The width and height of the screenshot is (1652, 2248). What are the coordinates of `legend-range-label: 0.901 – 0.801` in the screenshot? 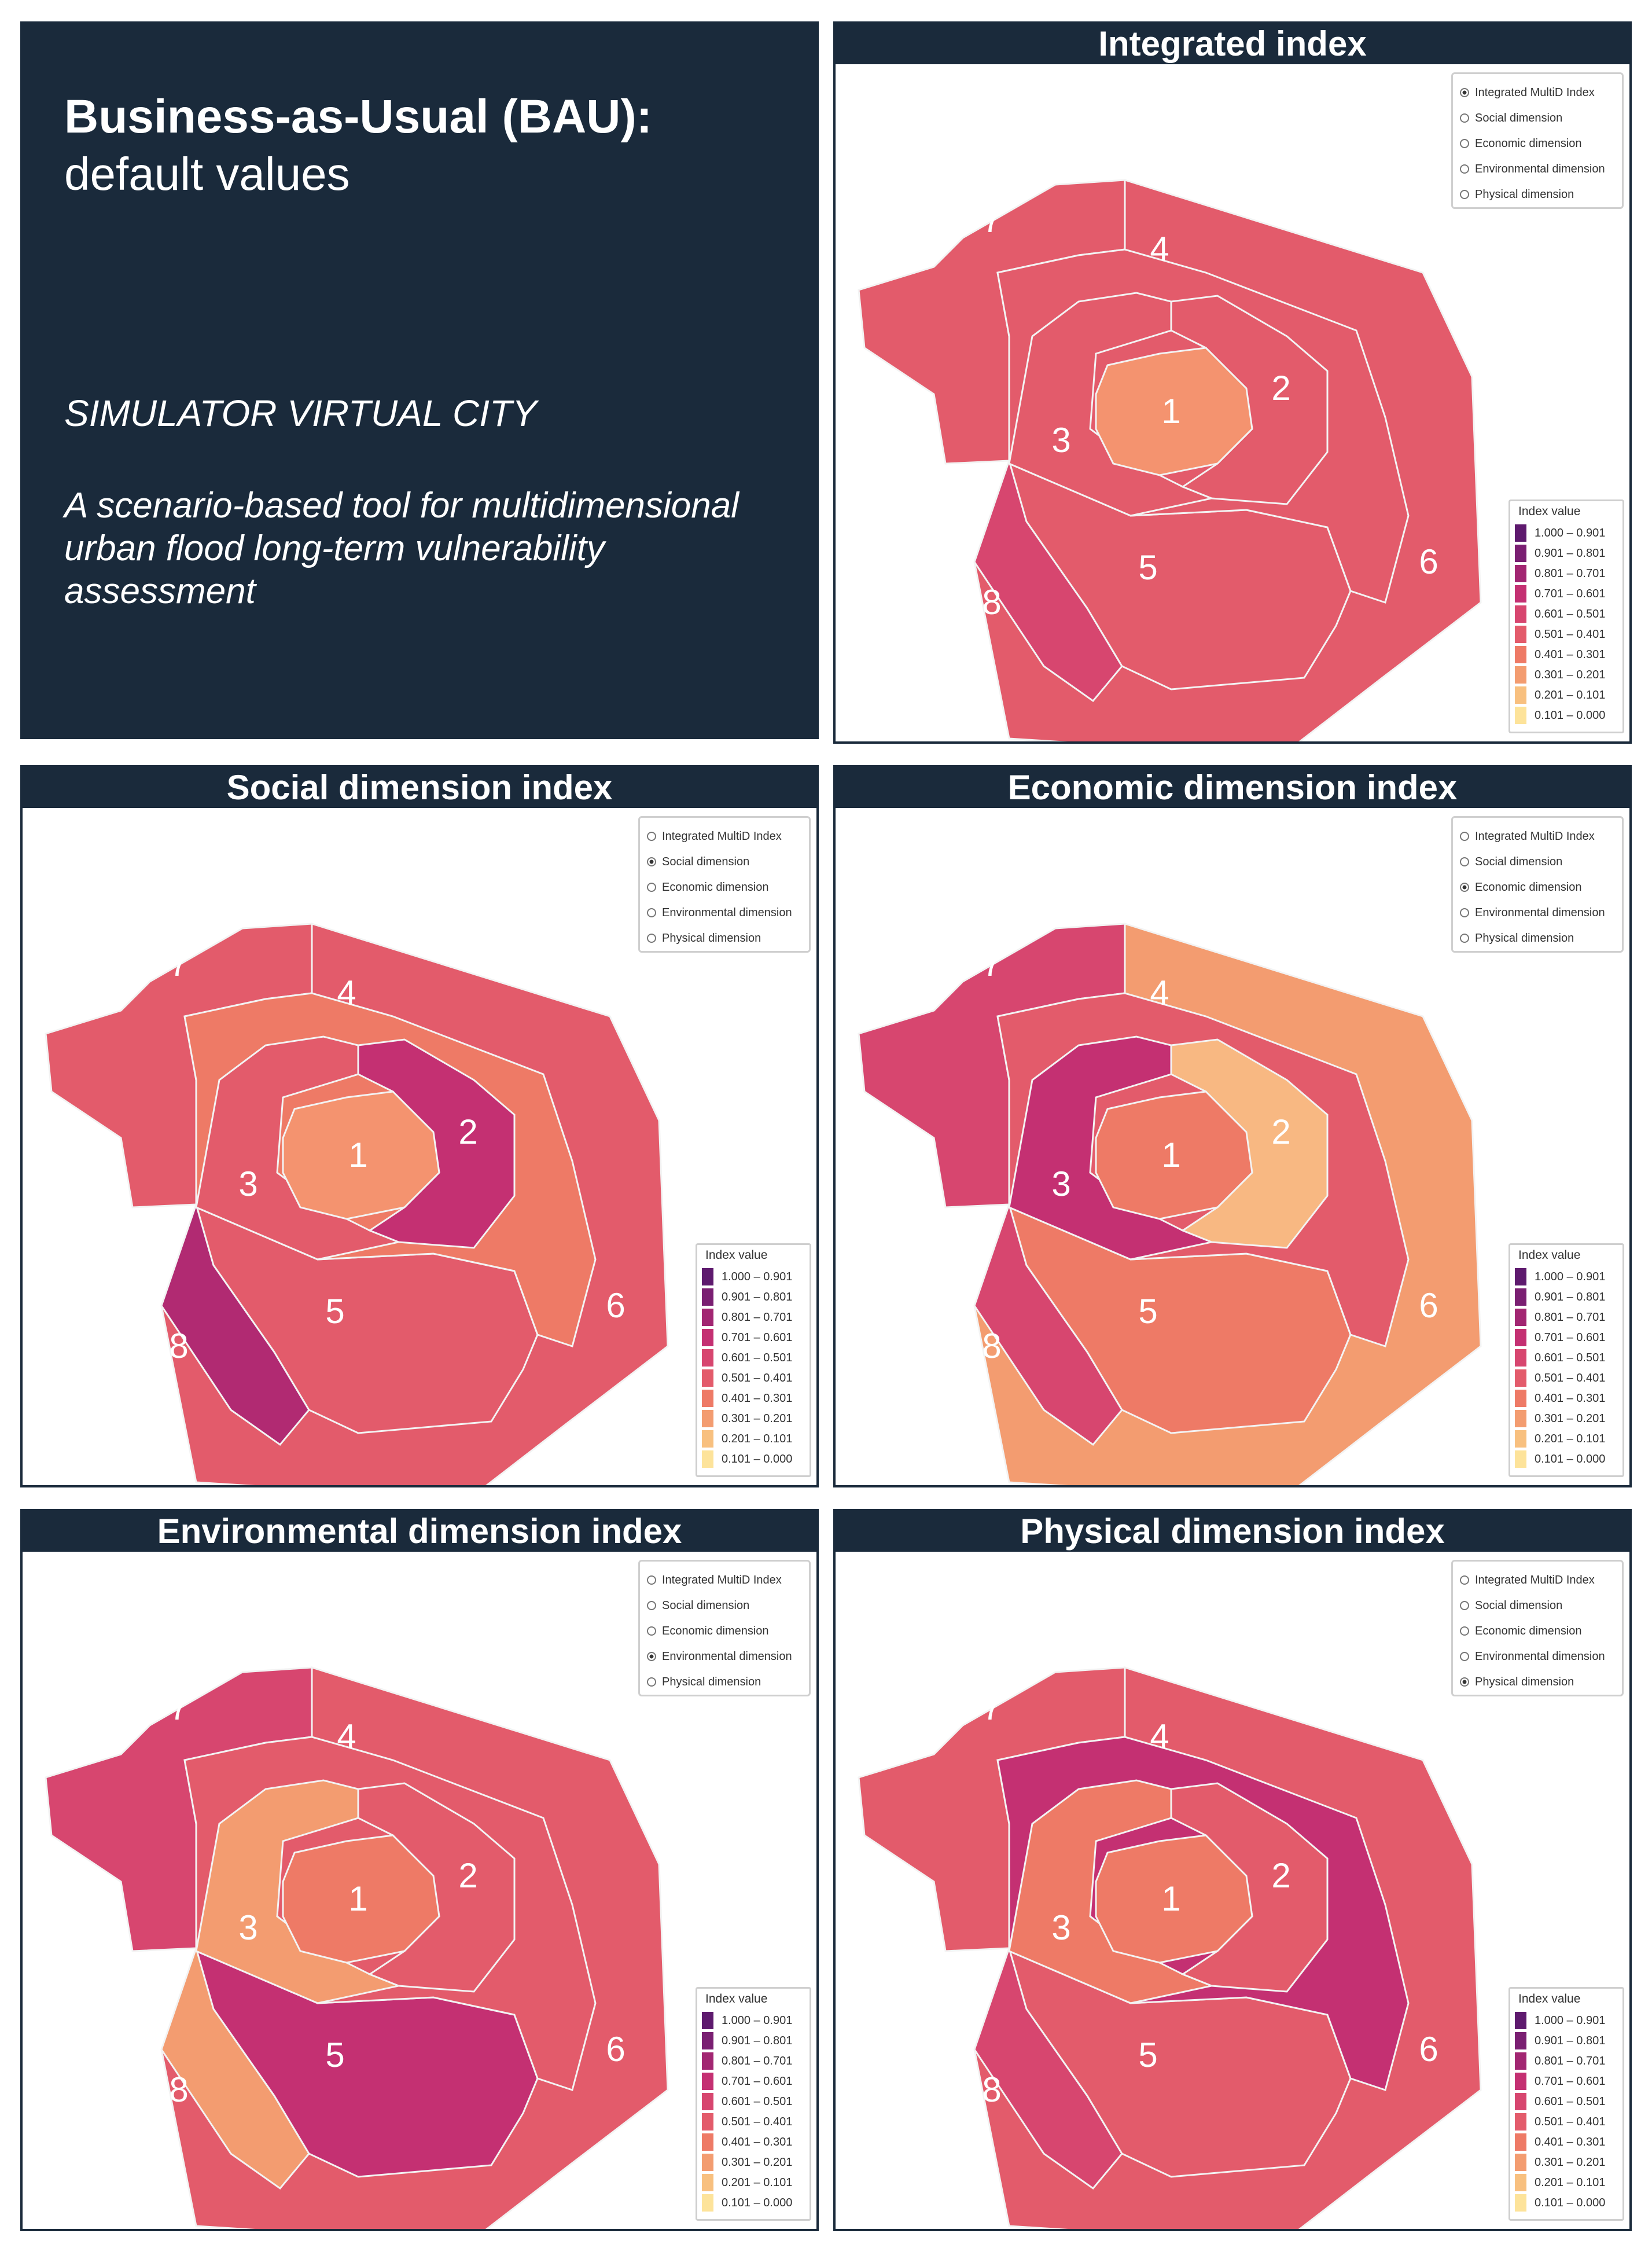 It's located at (757, 2040).